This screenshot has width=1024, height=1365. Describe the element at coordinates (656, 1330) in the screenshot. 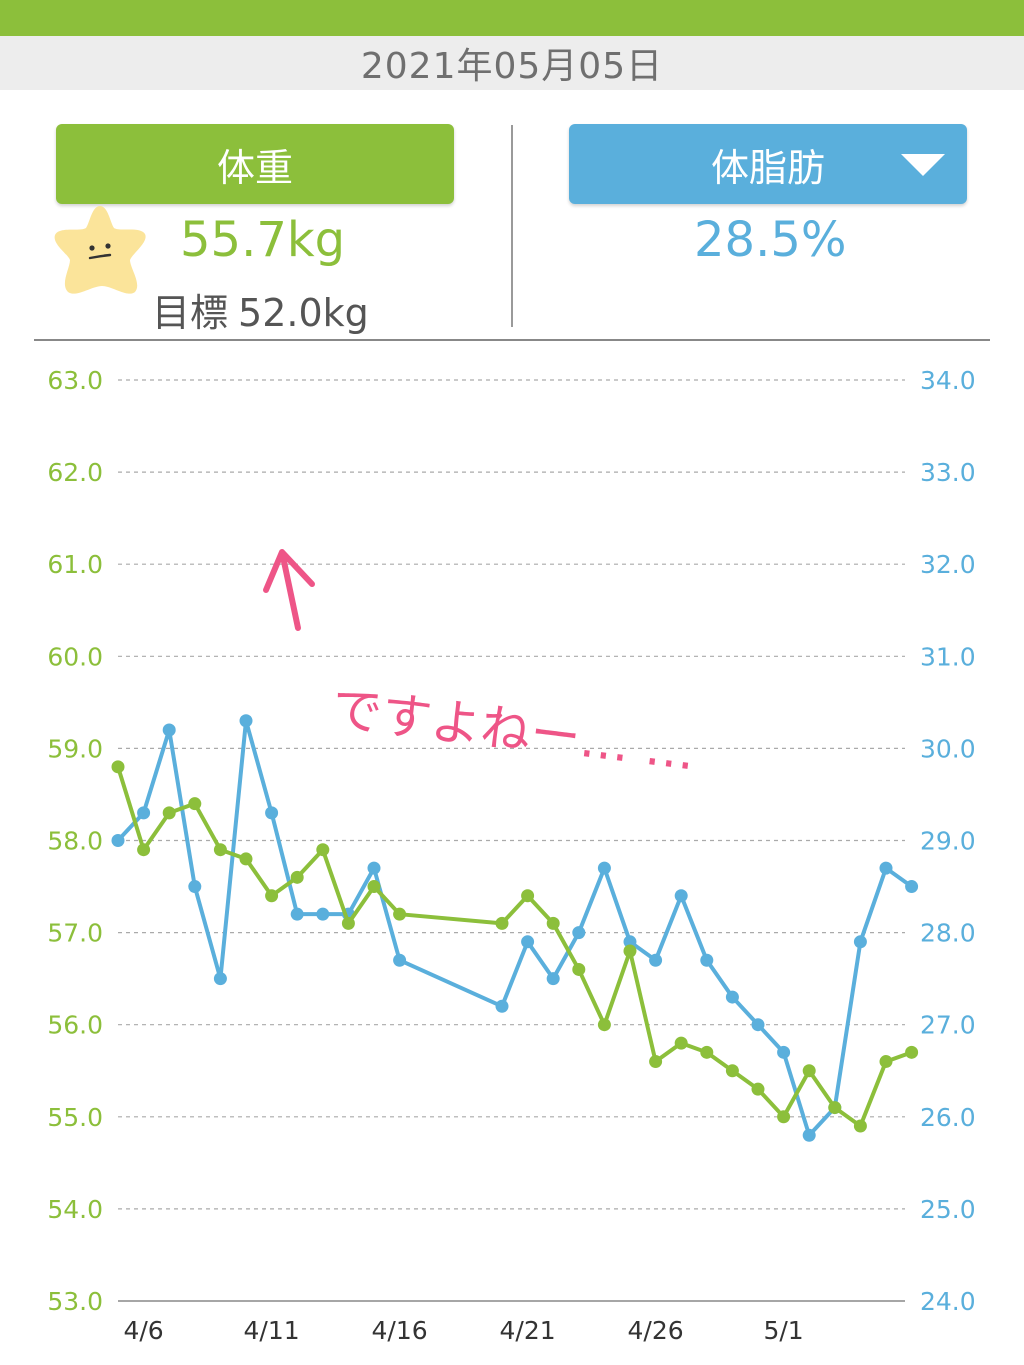

I see `x-tick-label: 4/26` at that location.